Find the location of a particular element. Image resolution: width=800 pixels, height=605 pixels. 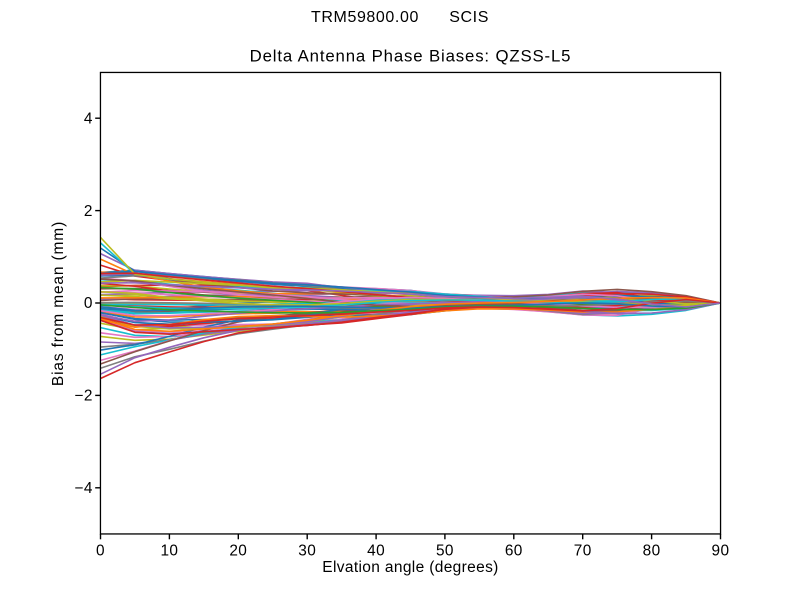

svg-text: Bias from mean (mm) is located at coordinates (58, 303).